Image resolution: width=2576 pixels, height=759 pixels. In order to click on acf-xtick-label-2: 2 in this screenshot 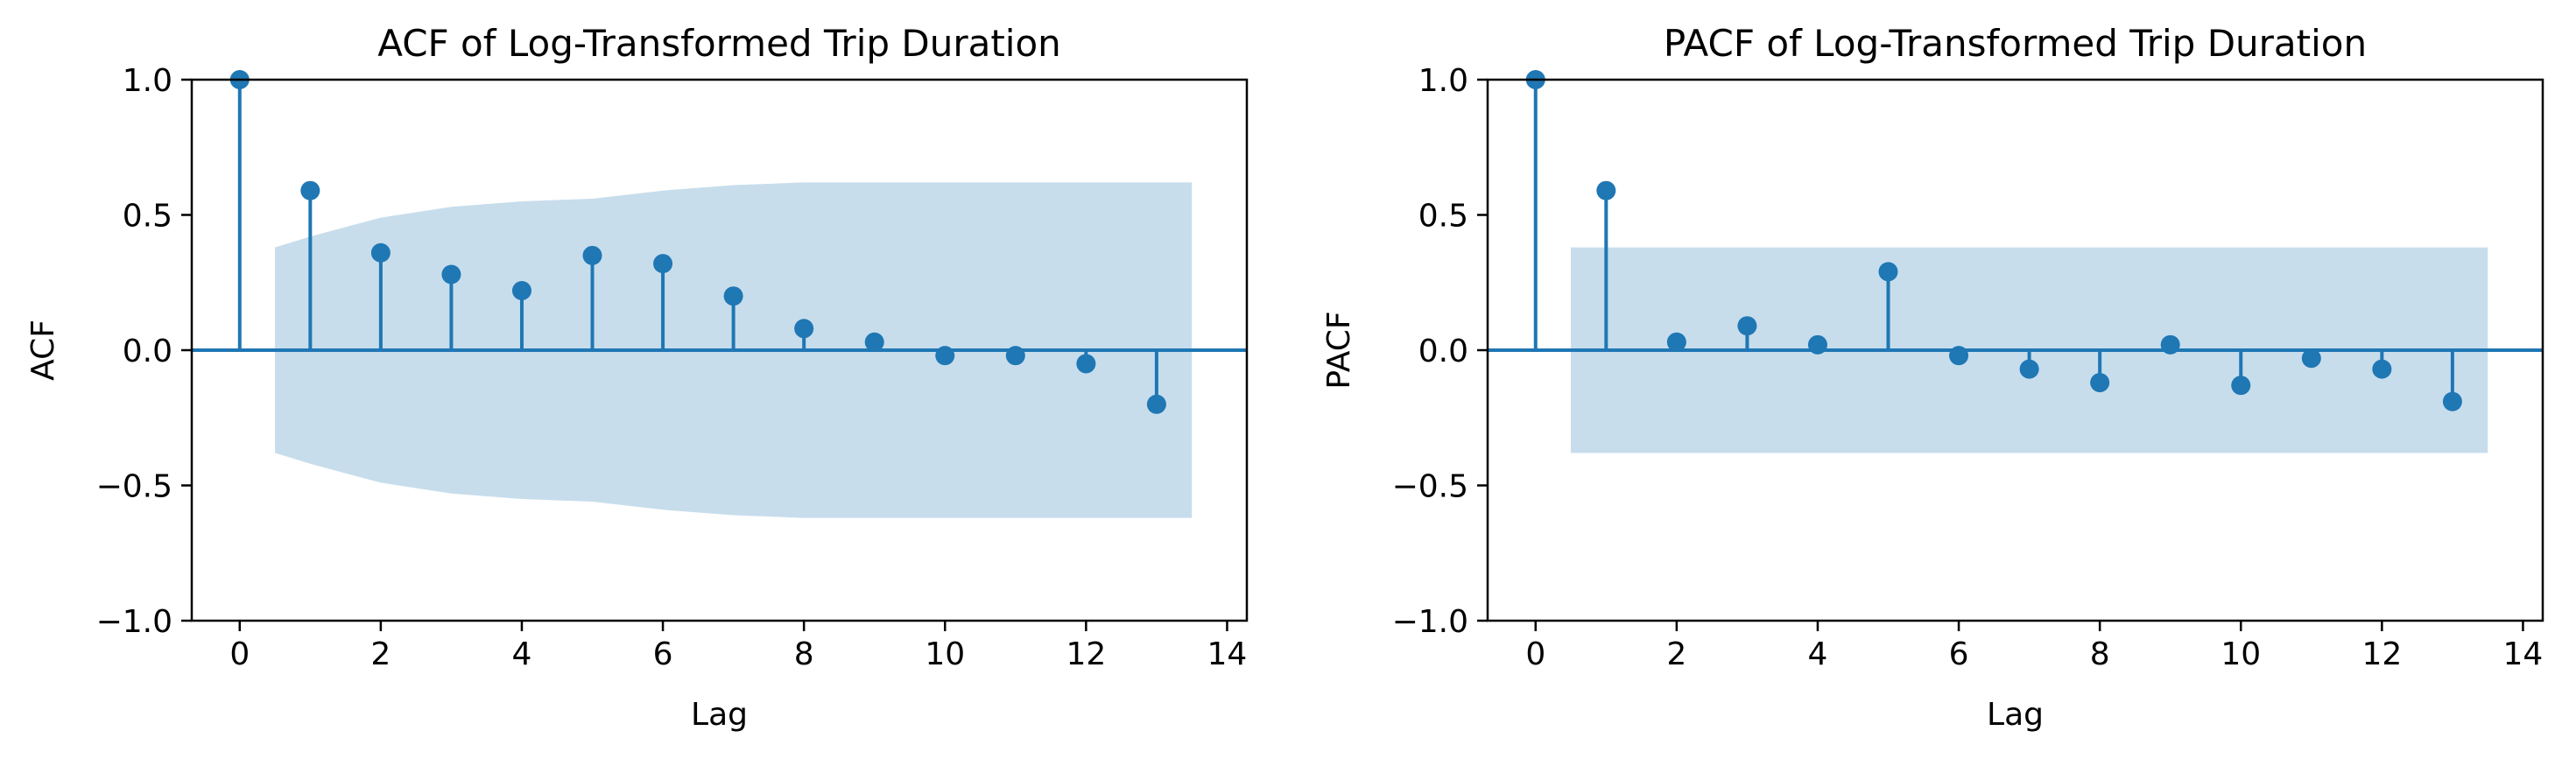, I will do `click(380, 654)`.